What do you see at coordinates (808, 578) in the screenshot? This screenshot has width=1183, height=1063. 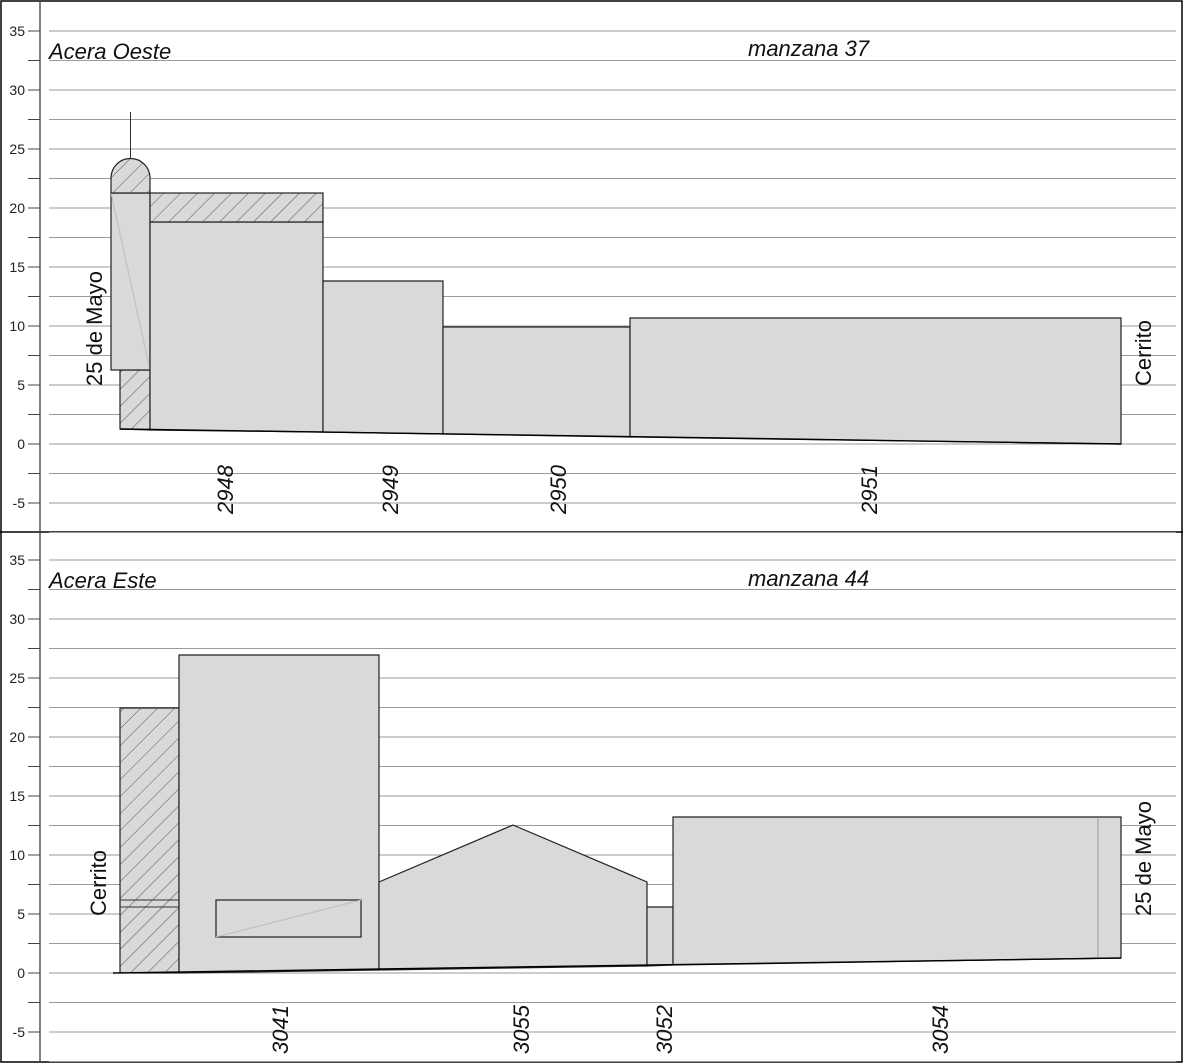 I see `block-label-bottom: manzana 44` at bounding box center [808, 578].